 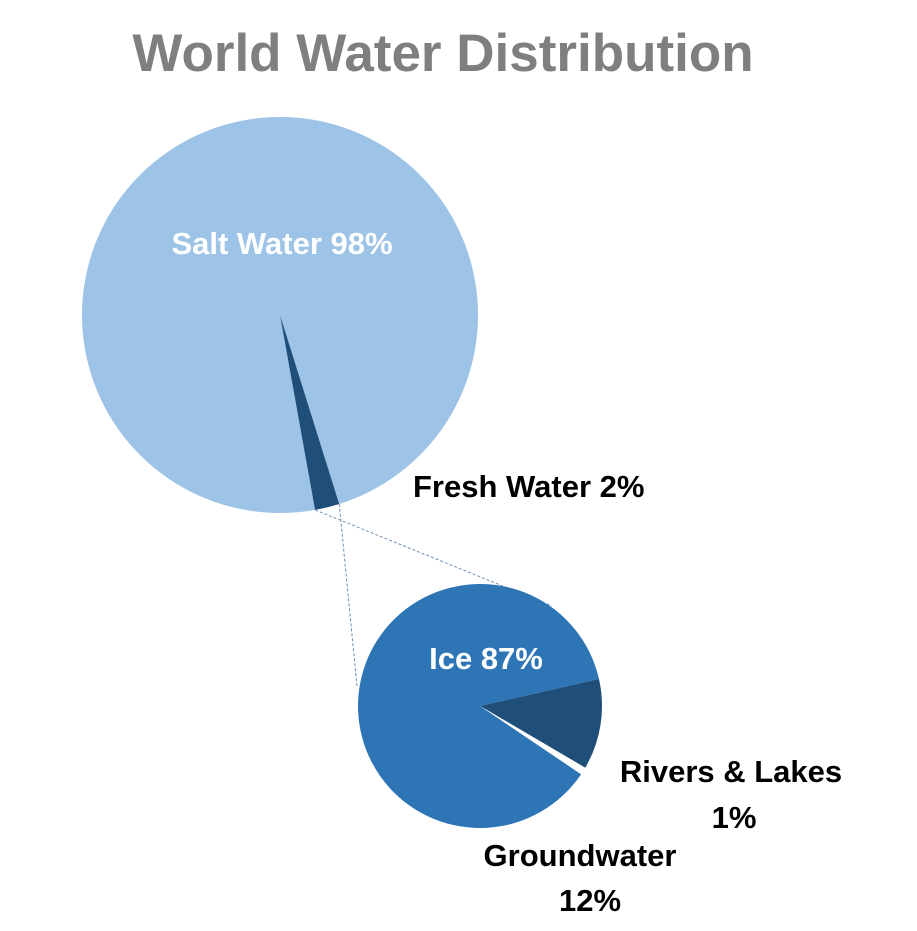 What do you see at coordinates (590, 900) in the screenshot?
I see `groundwater-value-label: 12%` at bounding box center [590, 900].